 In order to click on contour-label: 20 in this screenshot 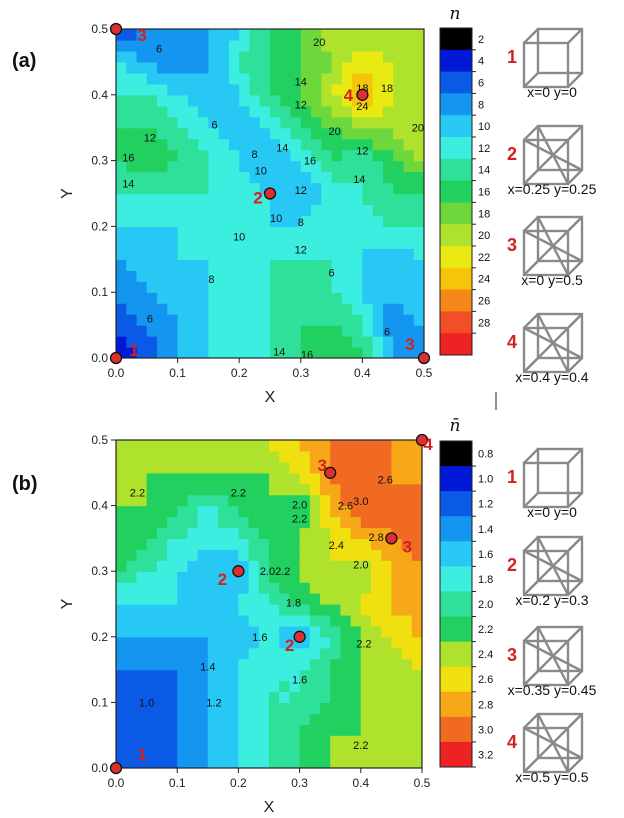, I will do `click(335, 132)`.